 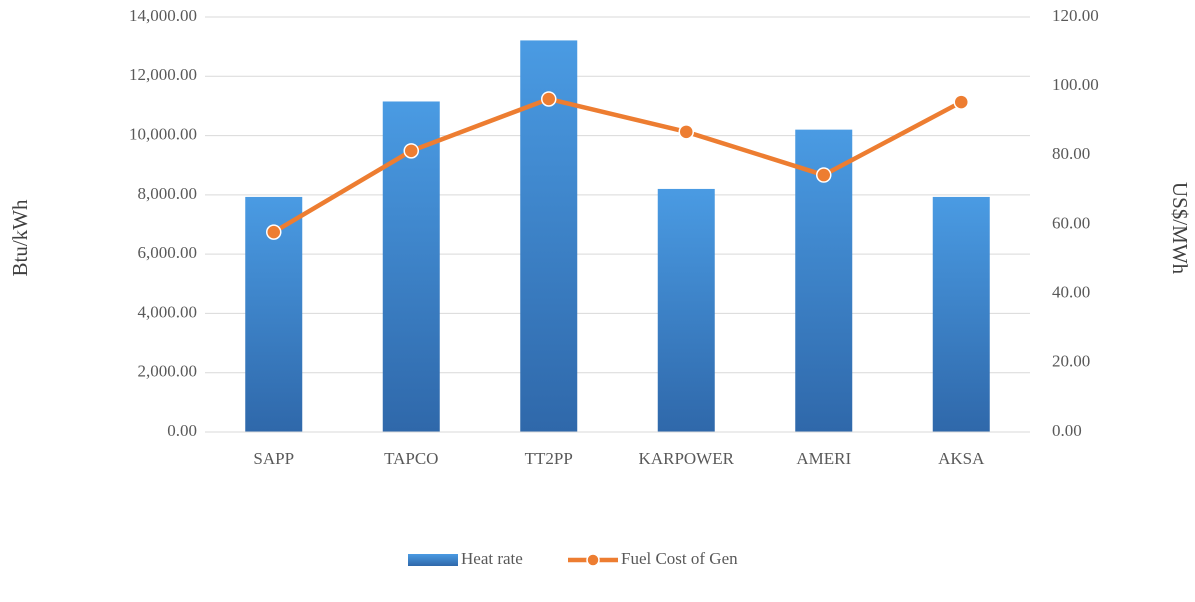 What do you see at coordinates (492, 558) in the screenshot?
I see `legend-label: Heat rate` at bounding box center [492, 558].